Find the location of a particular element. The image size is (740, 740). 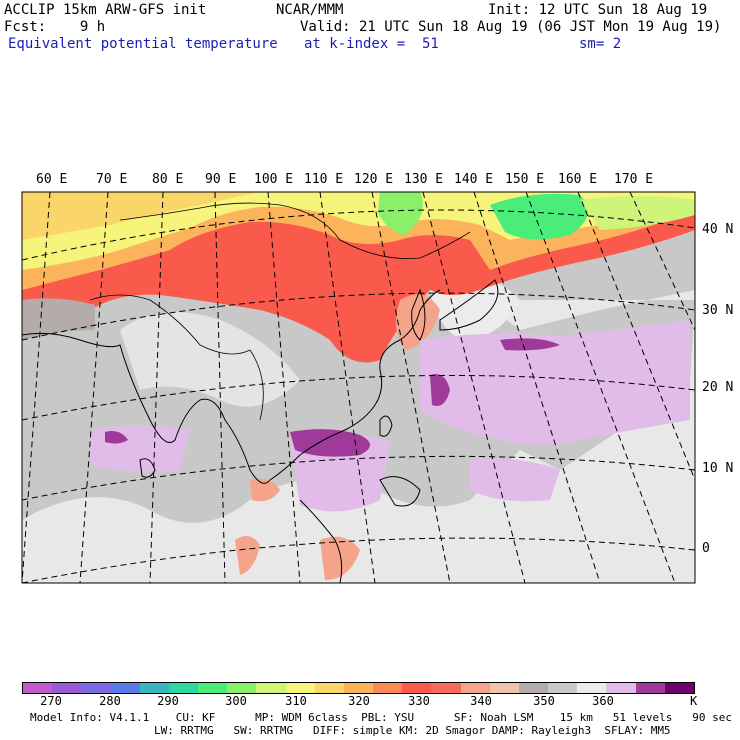

lon-label-90e: 90 E is located at coordinates (221, 179).